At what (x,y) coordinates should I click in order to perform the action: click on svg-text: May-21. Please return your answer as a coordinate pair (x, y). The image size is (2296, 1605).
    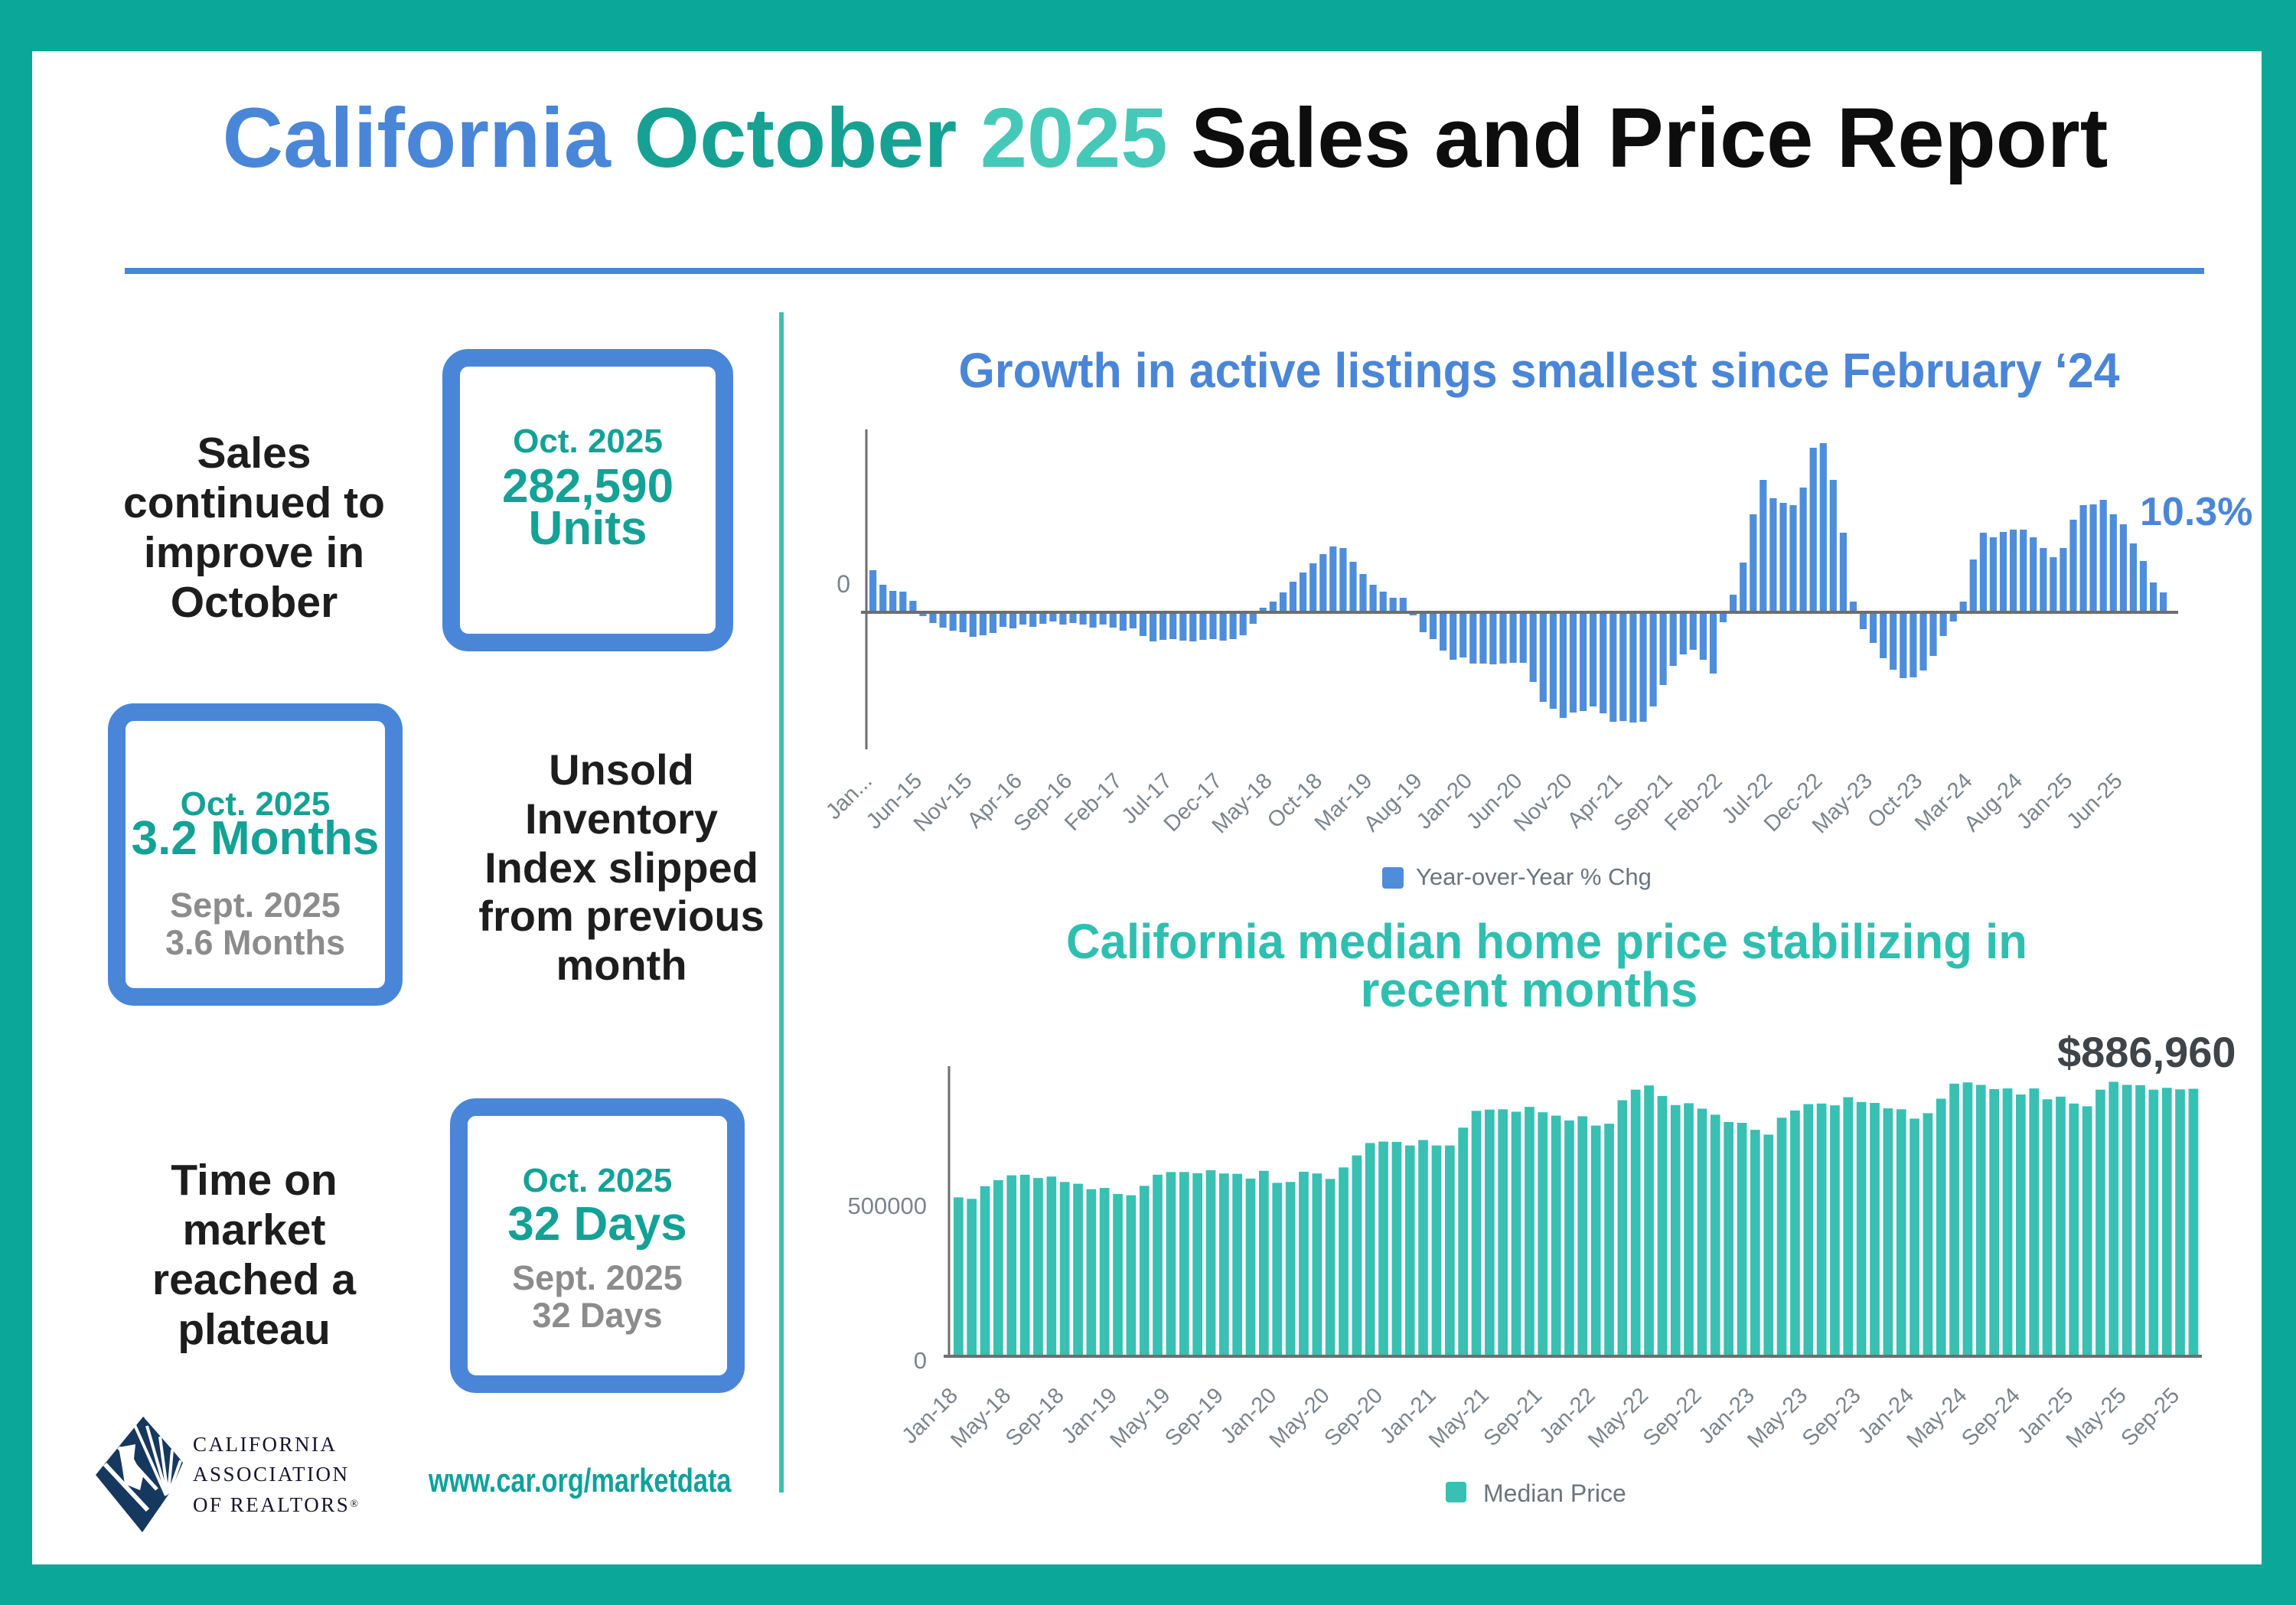
    Looking at the image, I should click on (1459, 1418).